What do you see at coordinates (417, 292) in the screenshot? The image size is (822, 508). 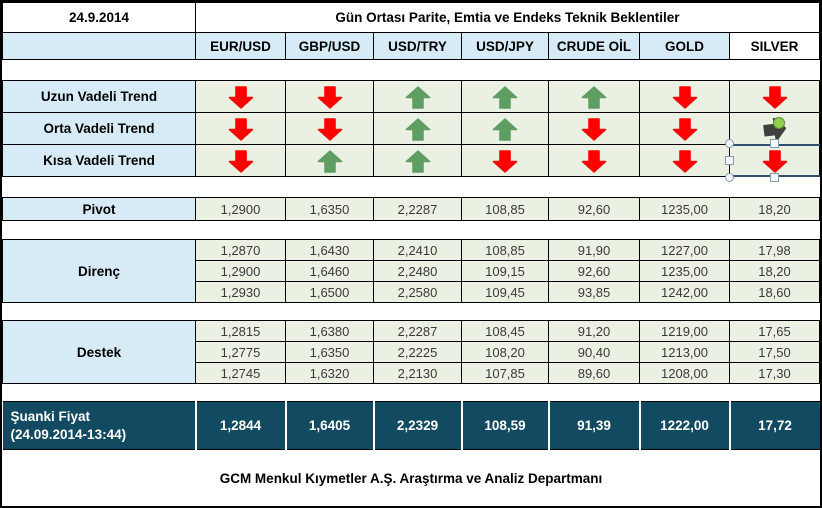 I see `resistance-3-value-usd-try: 2,2580` at bounding box center [417, 292].